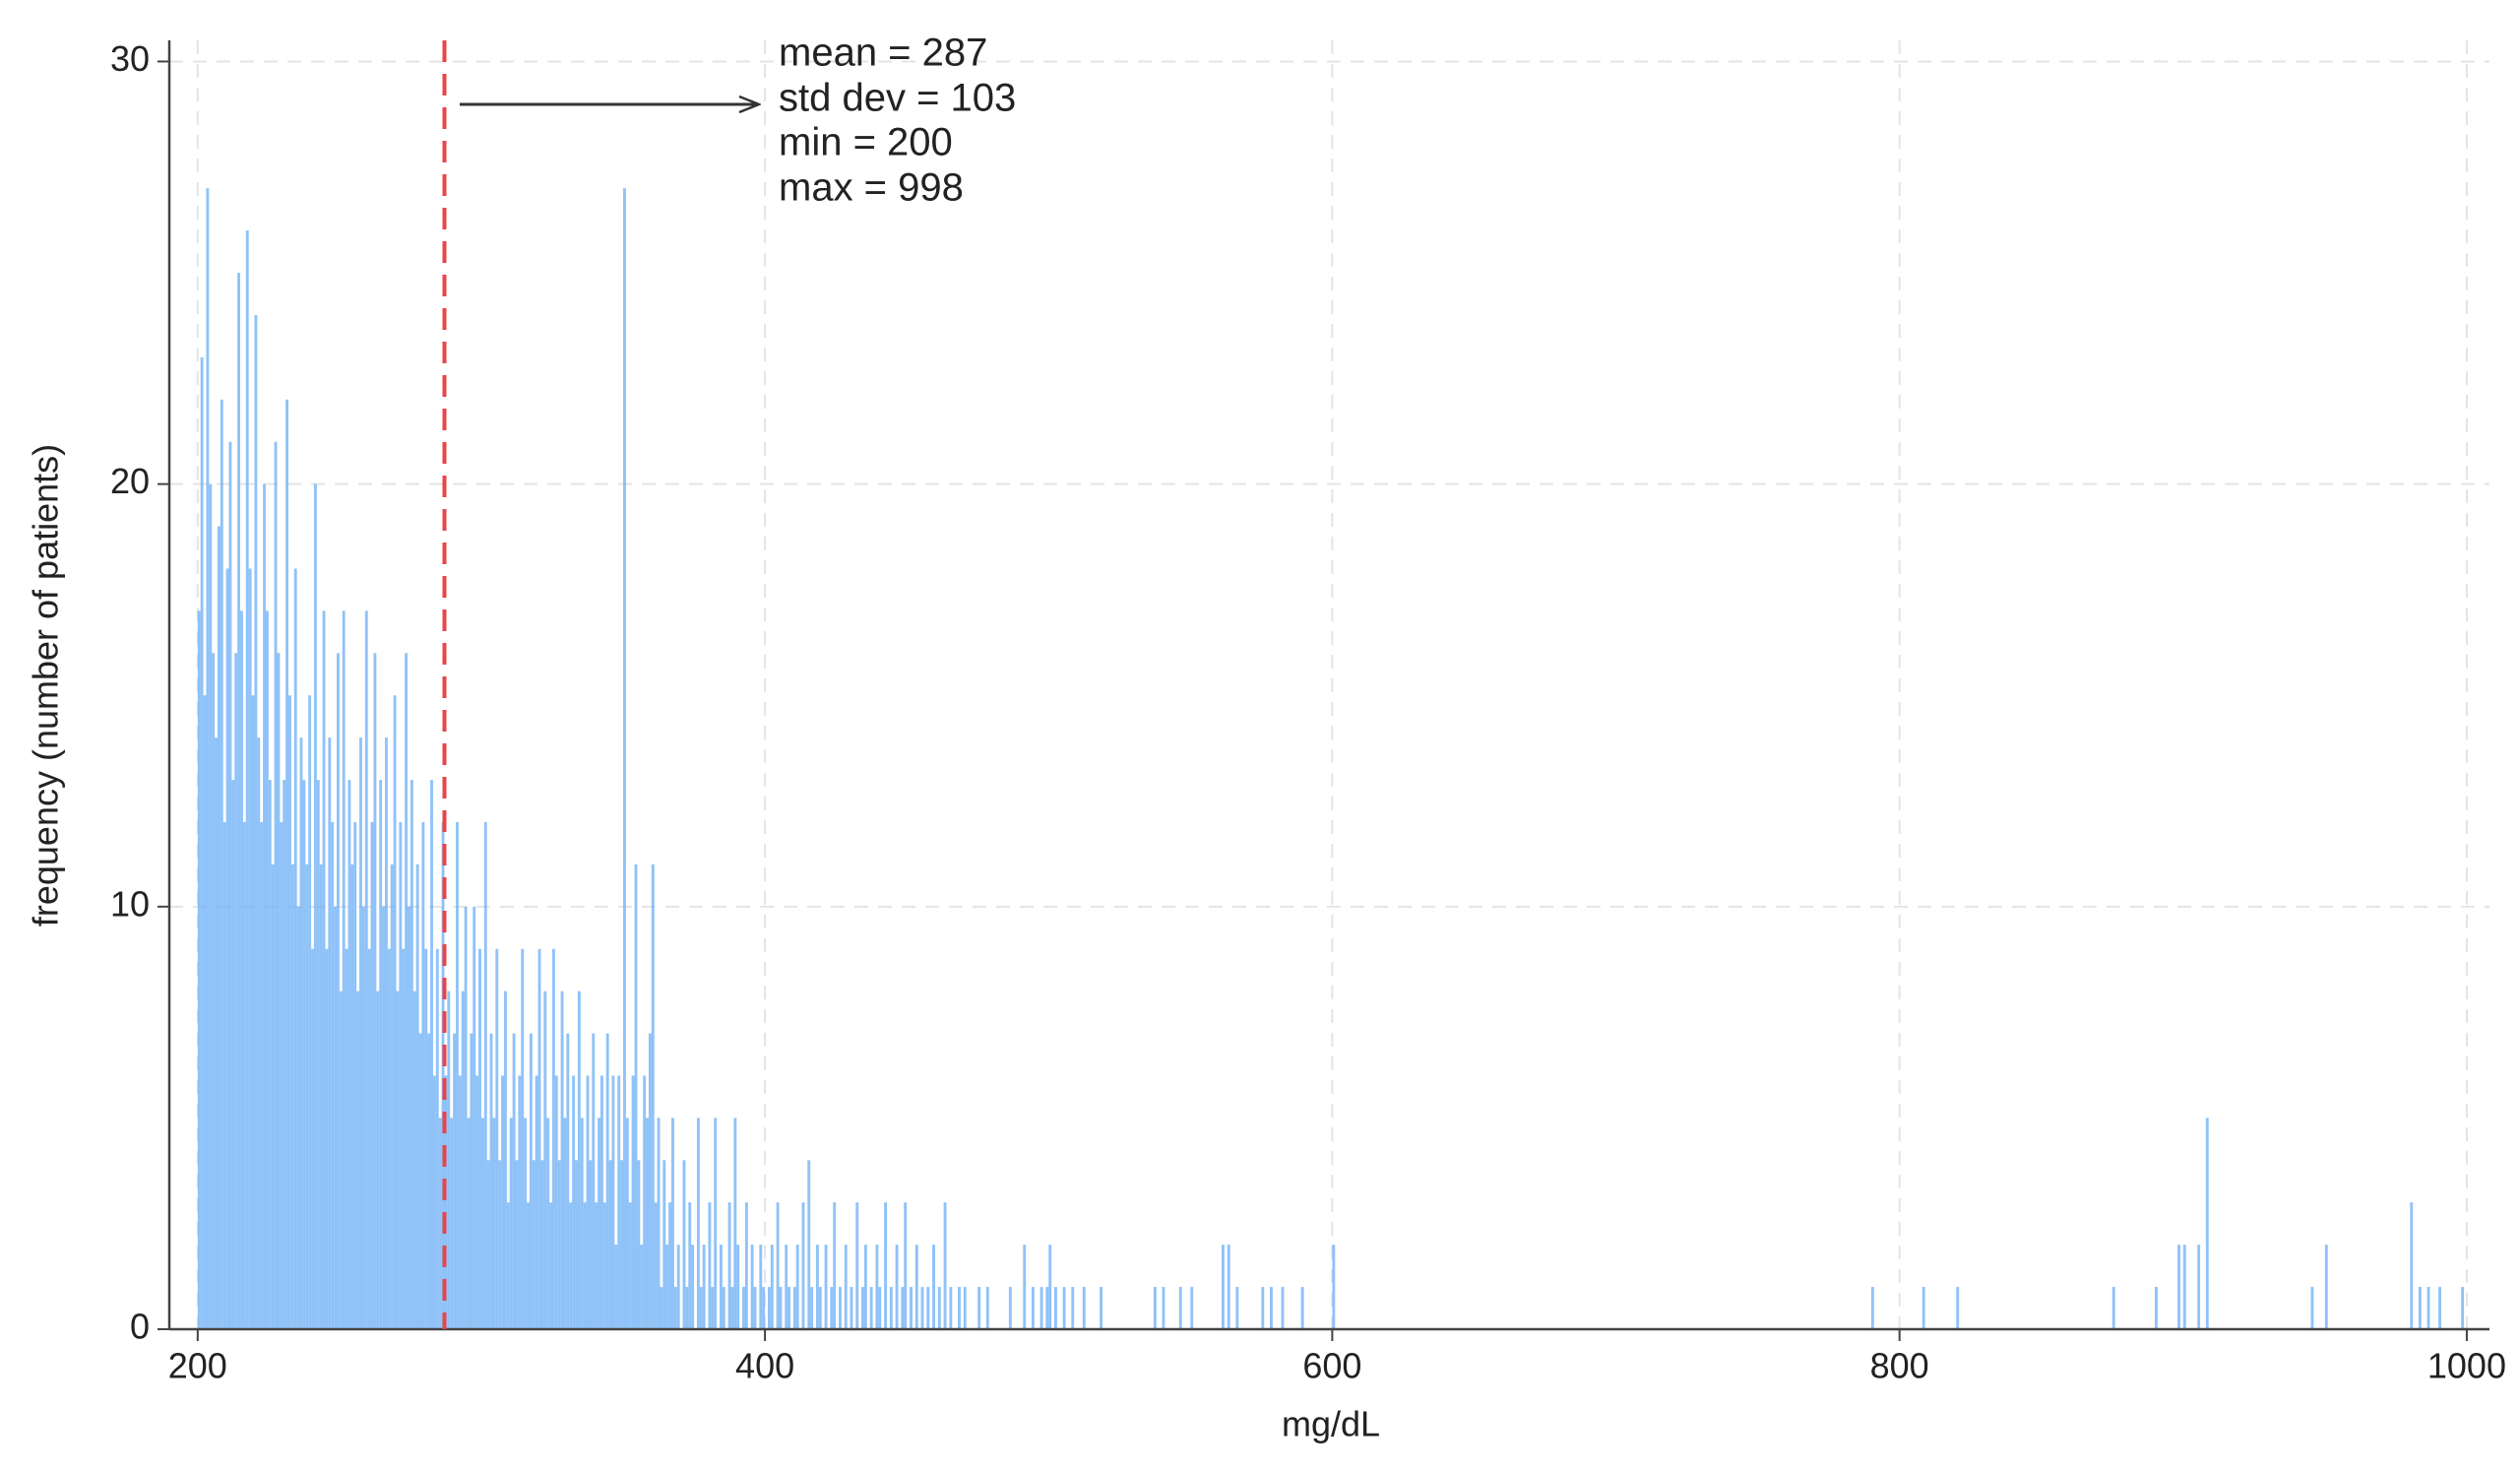 Image resolution: width=2520 pixels, height=1471 pixels. I want to click on y-axis-title: frequency (number of patients), so click(46, 685).